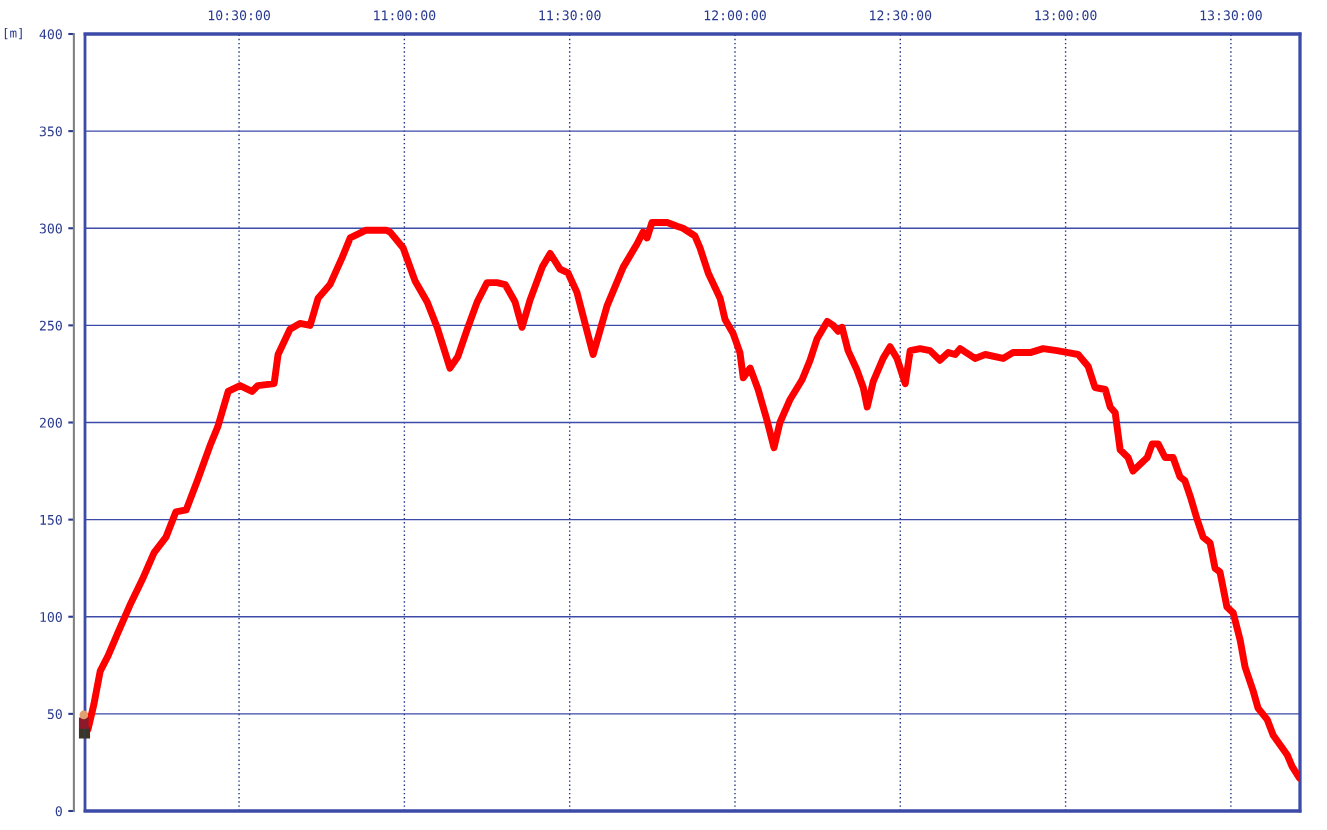 The width and height of the screenshot is (1327, 830). Describe the element at coordinates (58, 811) in the screenshot. I see `y-tick-label: 0` at that location.